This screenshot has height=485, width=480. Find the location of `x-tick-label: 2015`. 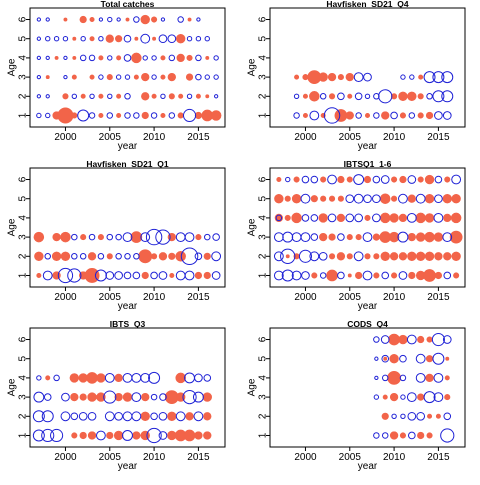

x-tick-label: 2015 is located at coordinates (198, 137).